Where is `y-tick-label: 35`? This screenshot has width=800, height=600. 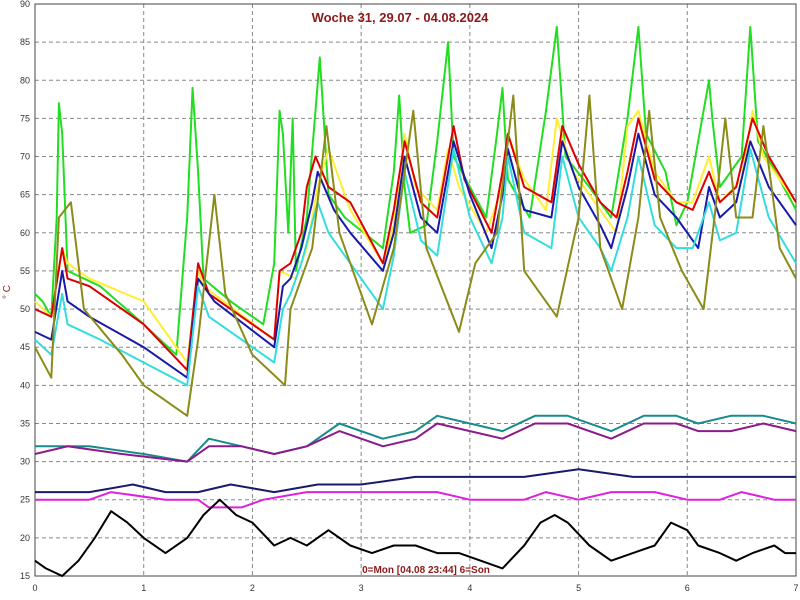
y-tick-label: 35 is located at coordinates (25, 423).